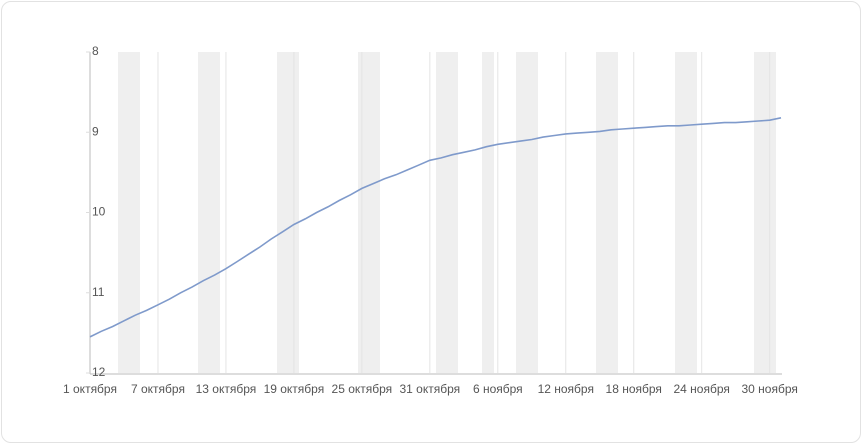 The height and width of the screenshot is (446, 864). What do you see at coordinates (98, 292) in the screenshot?
I see `y-tick-label: 11` at bounding box center [98, 292].